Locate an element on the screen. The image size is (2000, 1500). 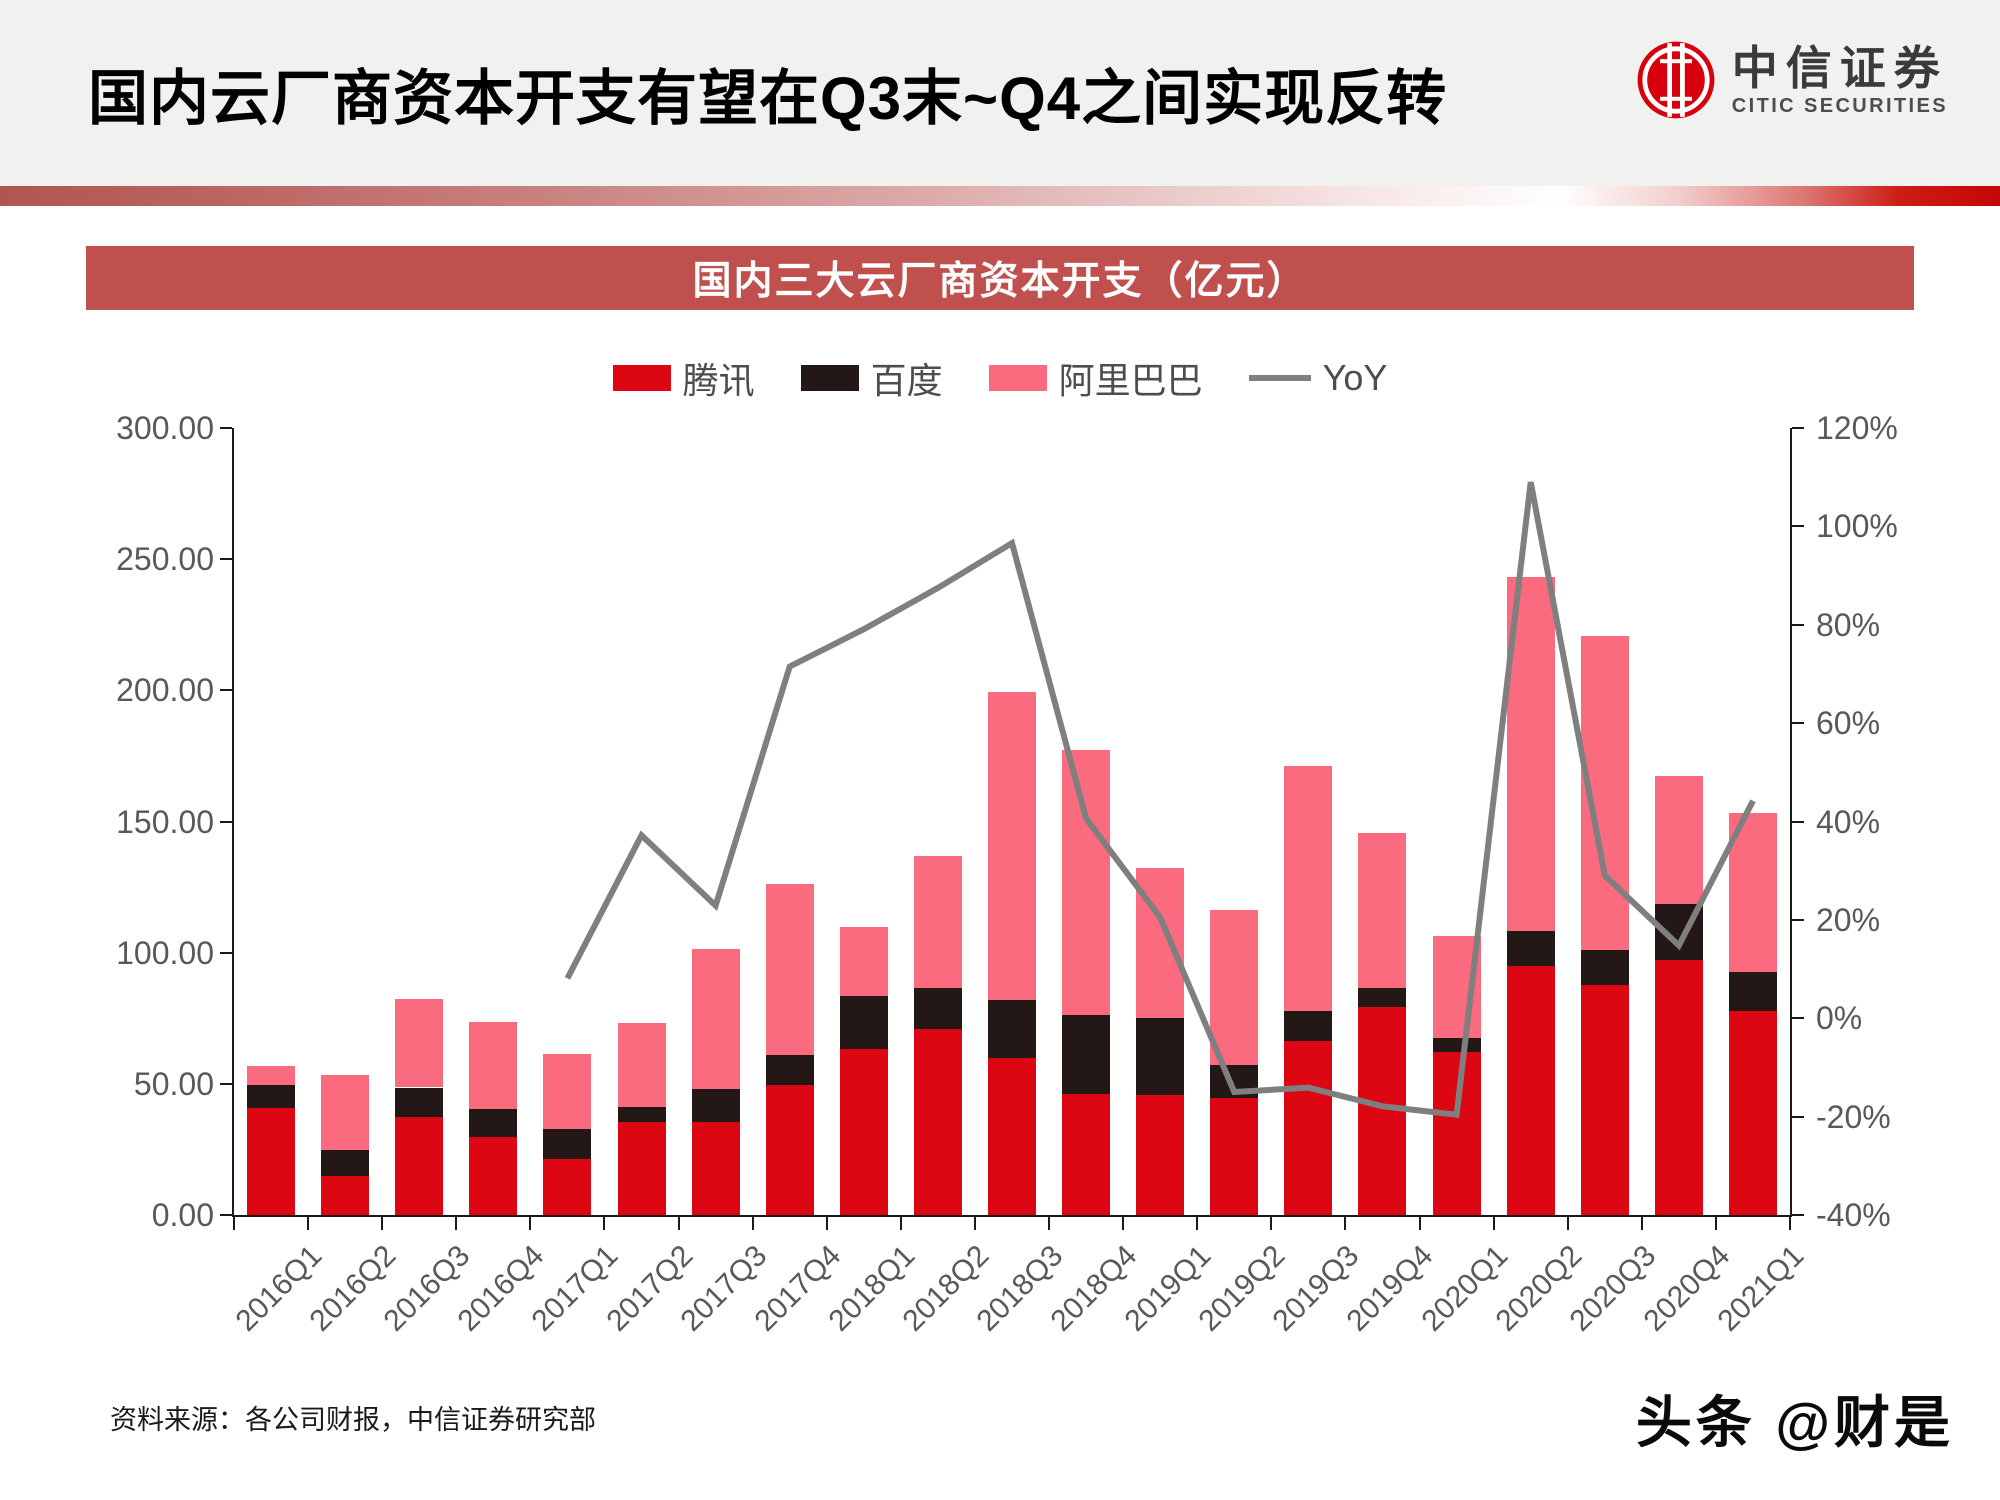
bar-2016Q4-阿里巴巴 is located at coordinates (493, 1065).